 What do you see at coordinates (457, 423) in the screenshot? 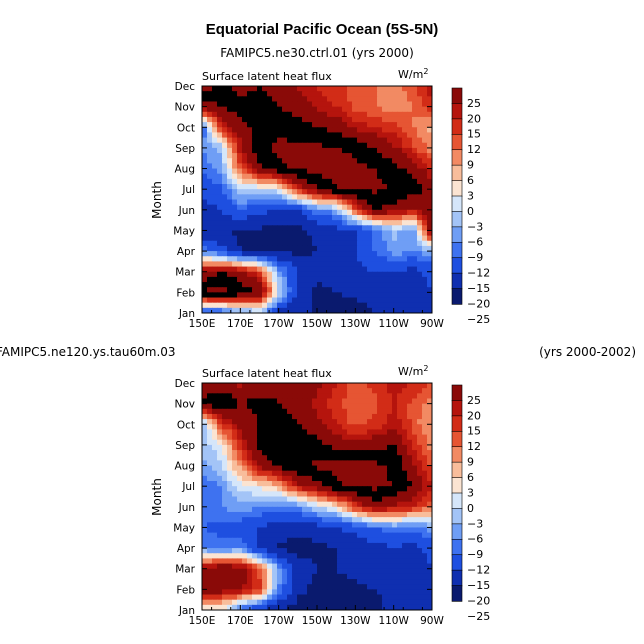
I see `bottom-colorbar-swatch` at bounding box center [457, 423].